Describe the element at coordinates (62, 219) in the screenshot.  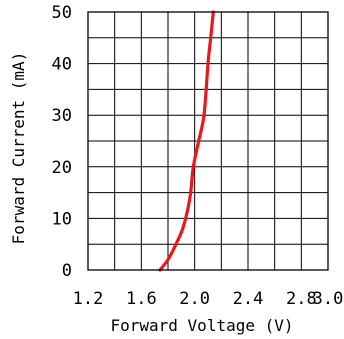
I see `y-tick-label: 10` at that location.